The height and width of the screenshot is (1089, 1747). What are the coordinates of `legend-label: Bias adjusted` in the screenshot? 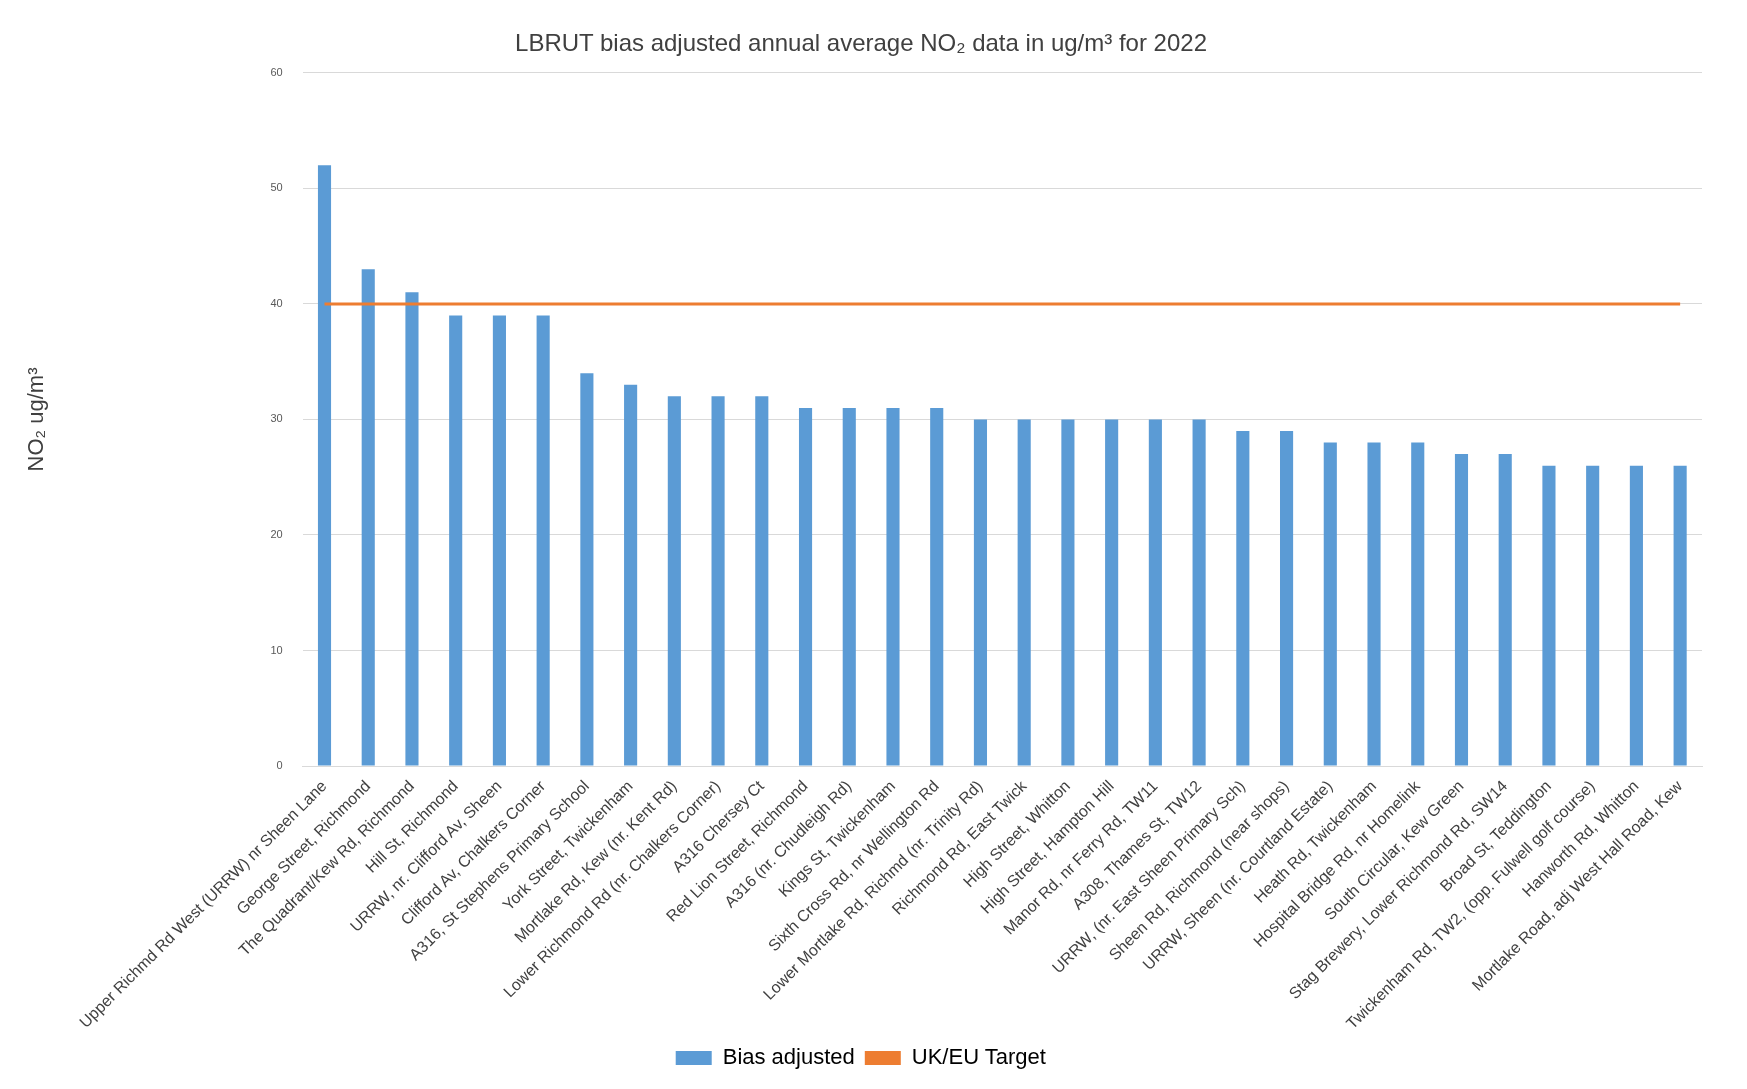 It's located at (788, 1057).